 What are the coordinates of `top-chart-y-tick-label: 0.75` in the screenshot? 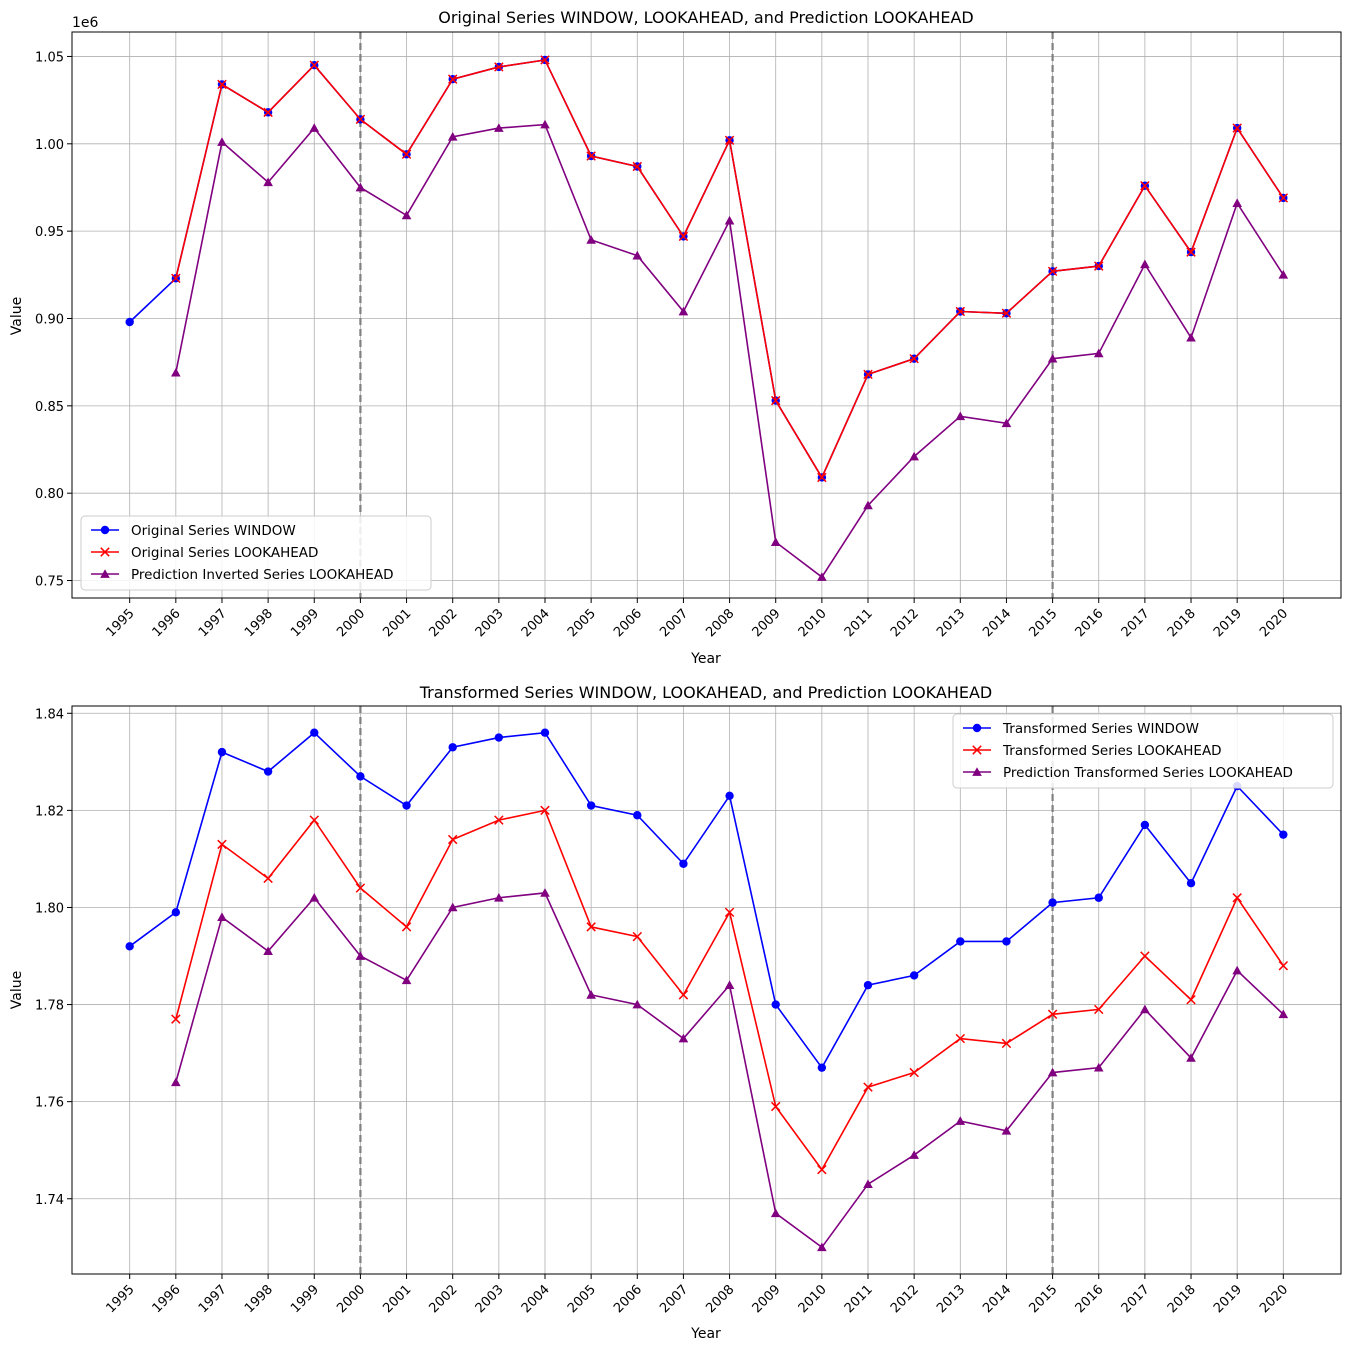 It's located at (49, 582).